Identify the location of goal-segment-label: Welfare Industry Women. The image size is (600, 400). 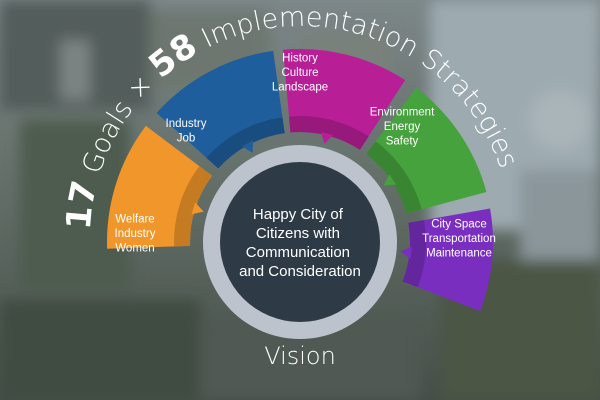
(135, 234).